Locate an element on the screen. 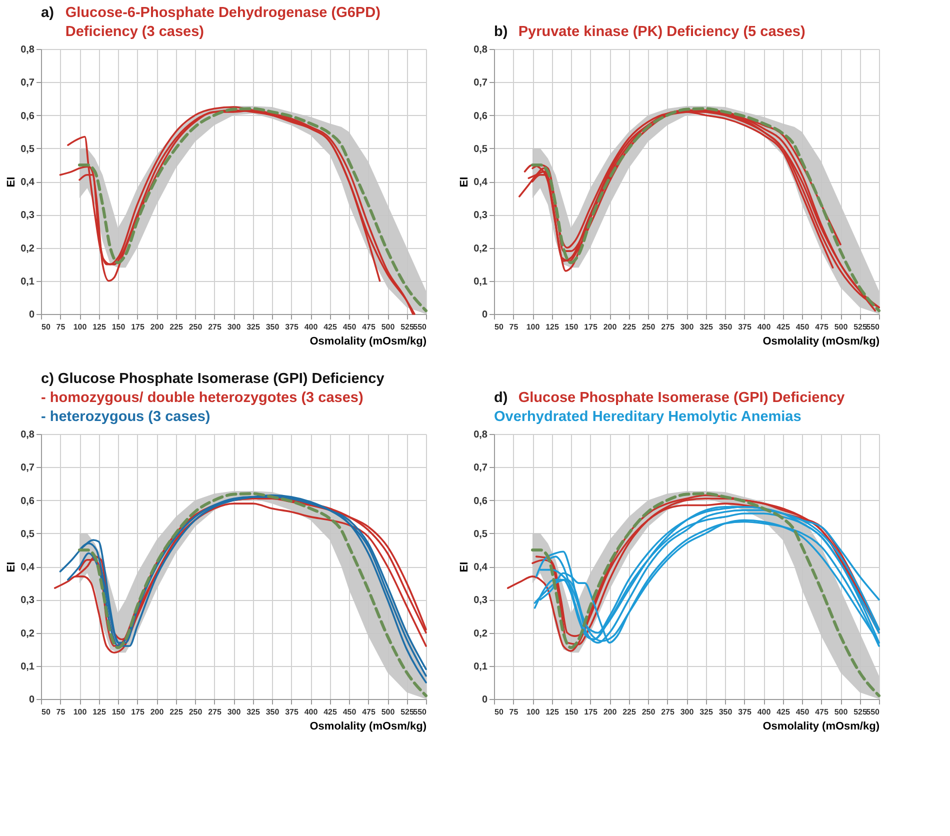  chart-title: d) is located at coordinates (501, 398).